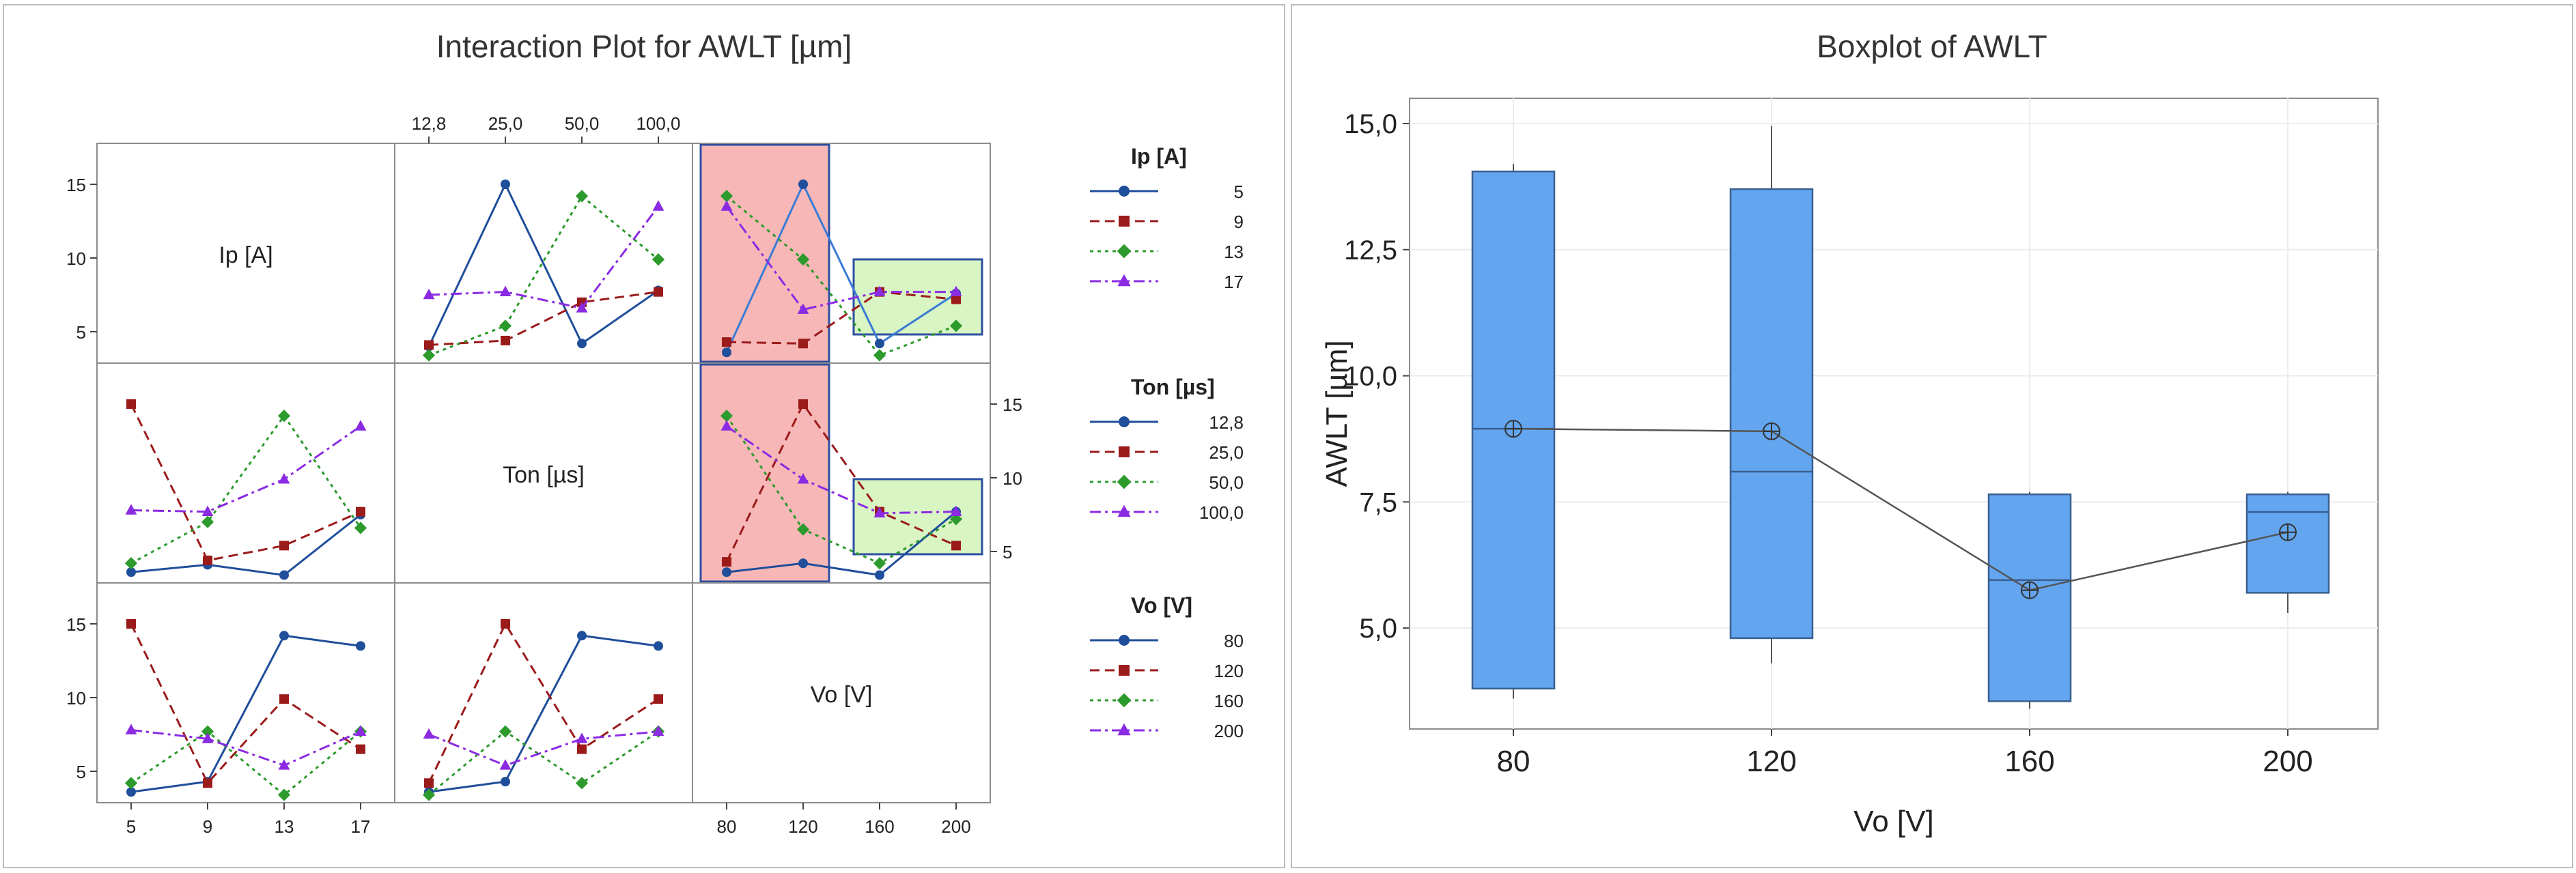 This screenshot has height=873, width=2576. I want to click on diagonal-label-ton: Ton [µs], so click(544, 475).